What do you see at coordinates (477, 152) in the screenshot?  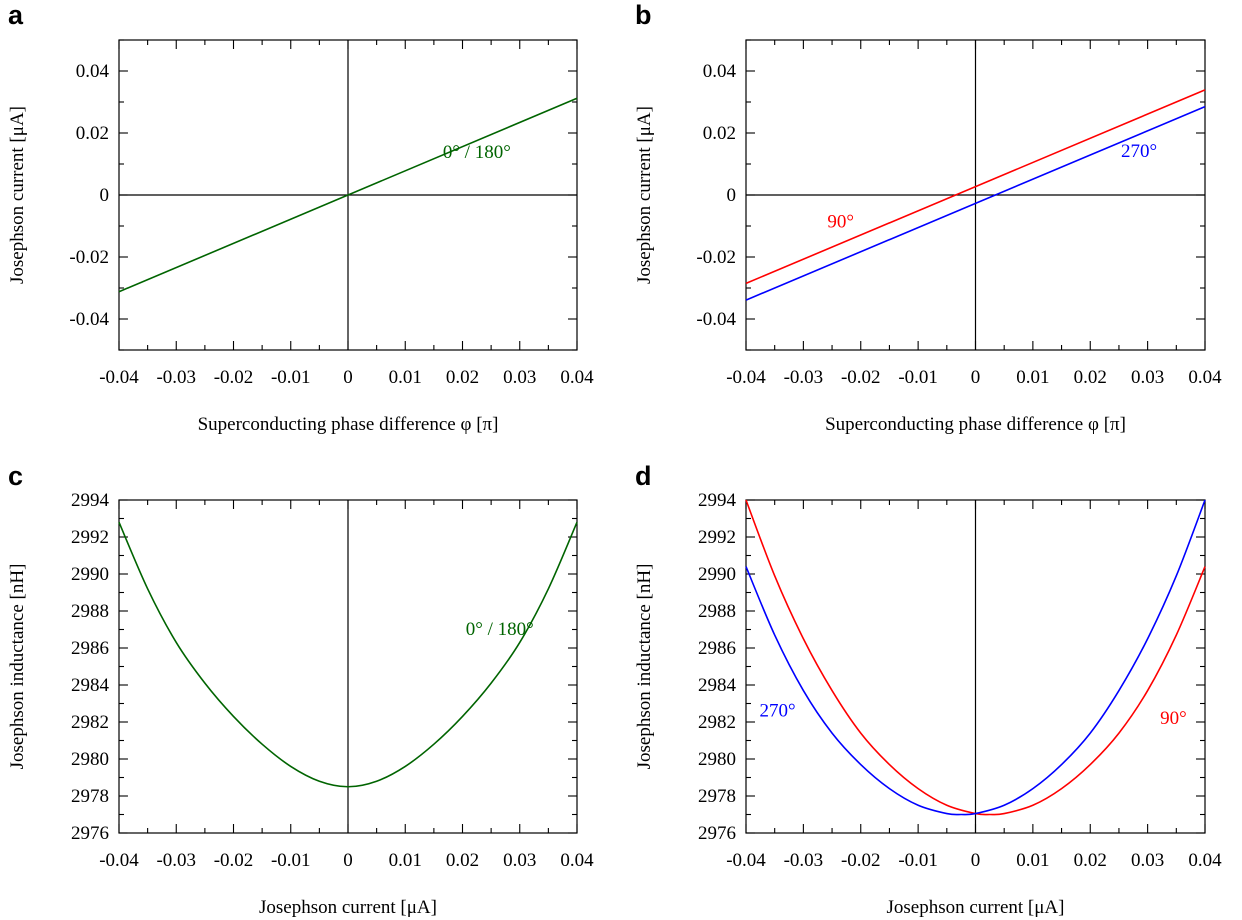 I see `panel-a-series-label-0-180: 0° / 180°` at bounding box center [477, 152].